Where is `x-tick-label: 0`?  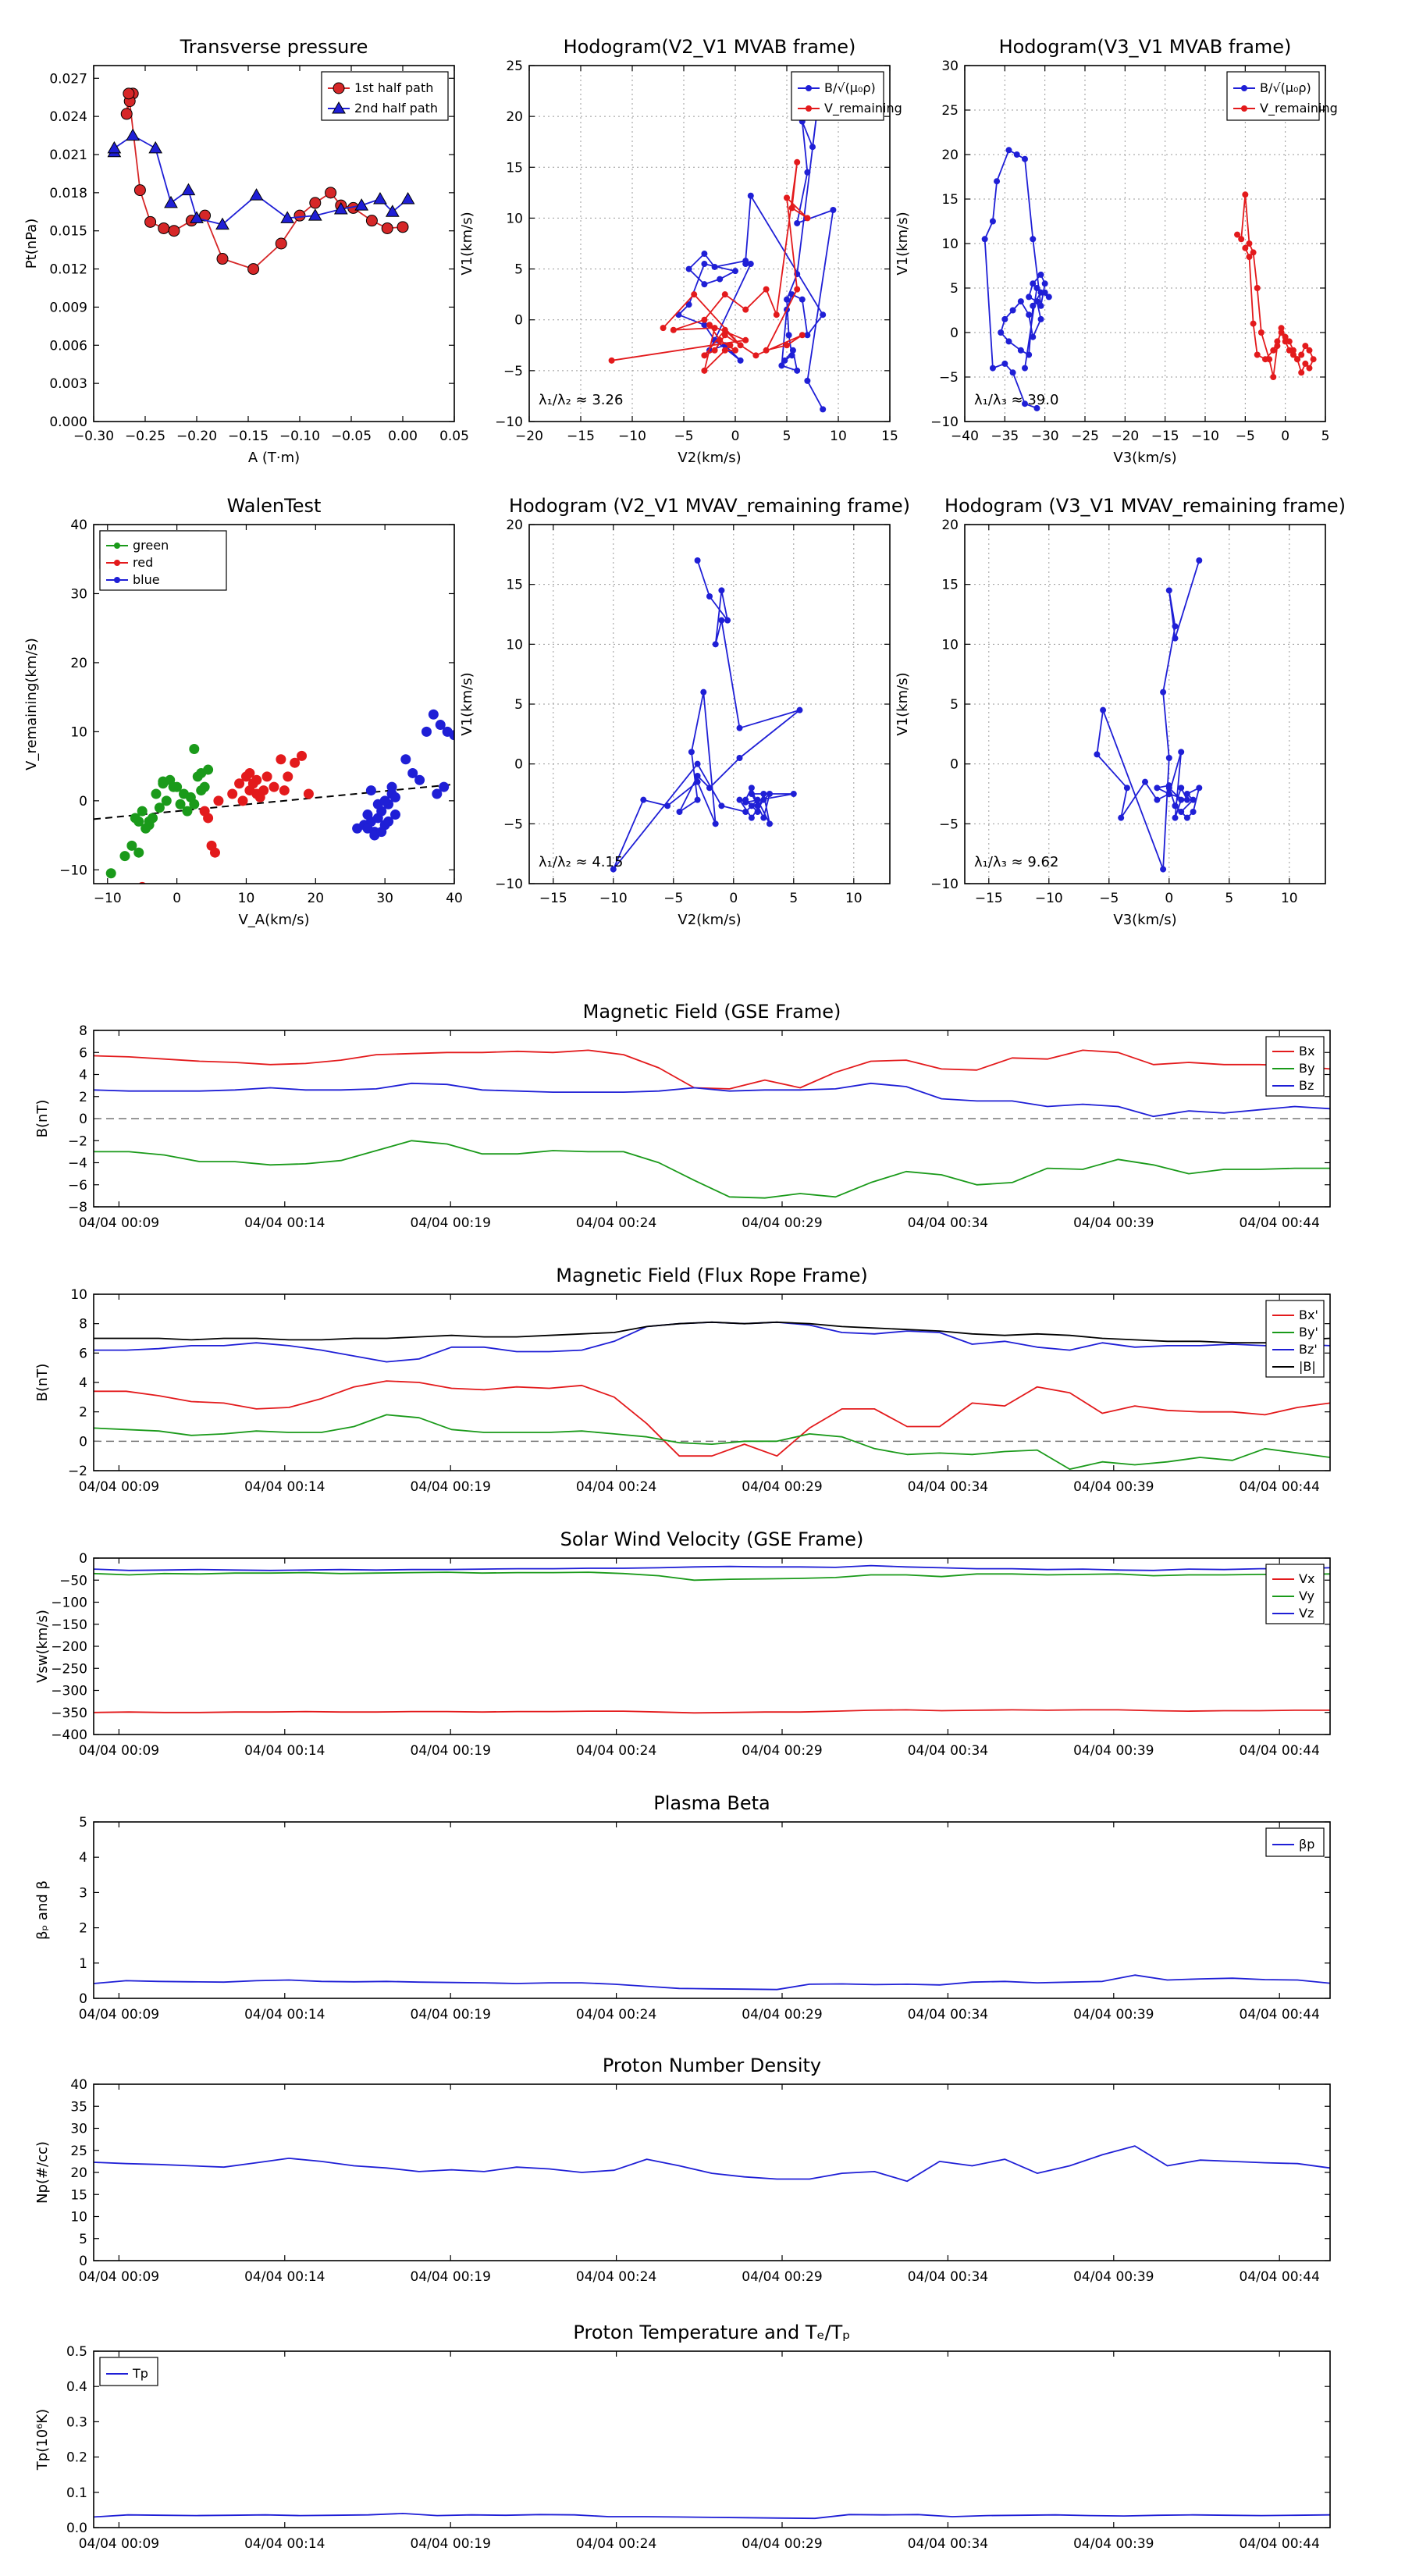 x-tick-label: 0 is located at coordinates (733, 899).